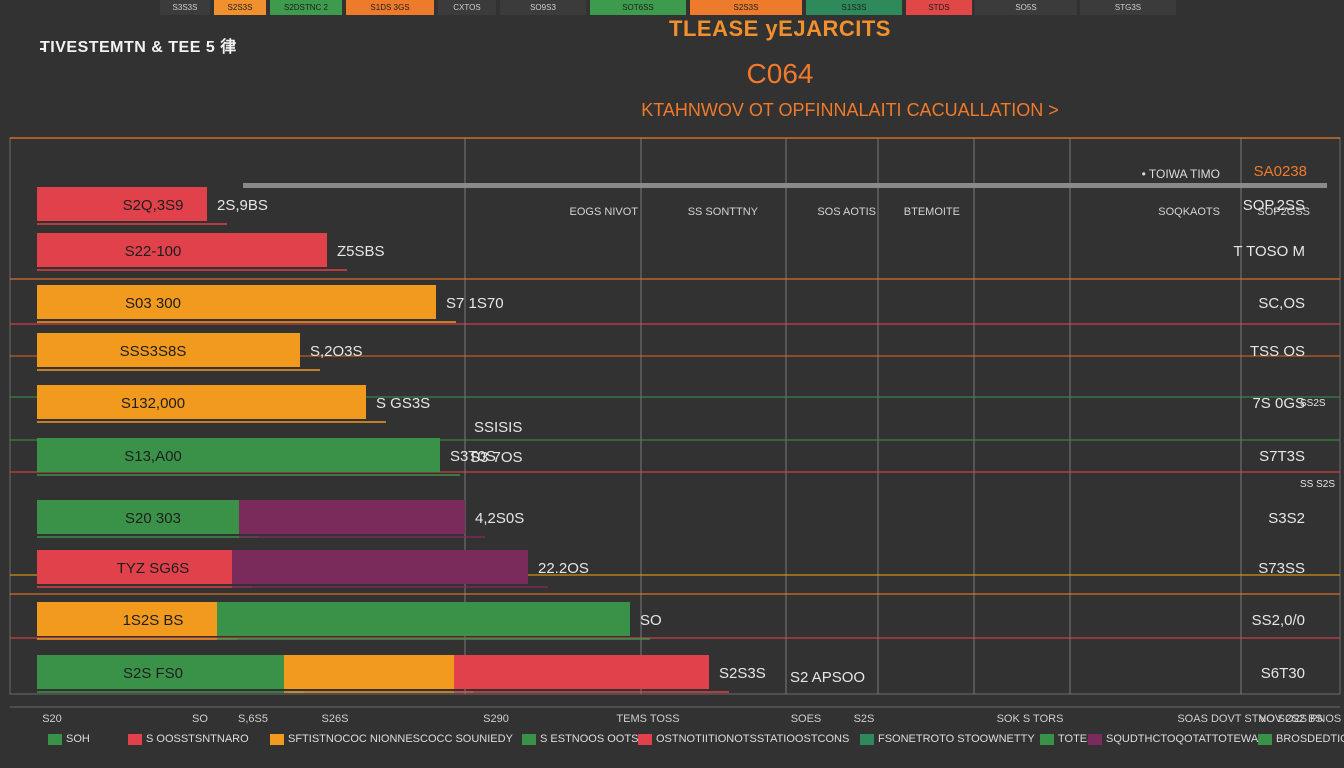 This screenshot has width=1344, height=768. Describe the element at coordinates (153, 351) in the screenshot. I see `bar-label-3: SSS3S8S` at that location.